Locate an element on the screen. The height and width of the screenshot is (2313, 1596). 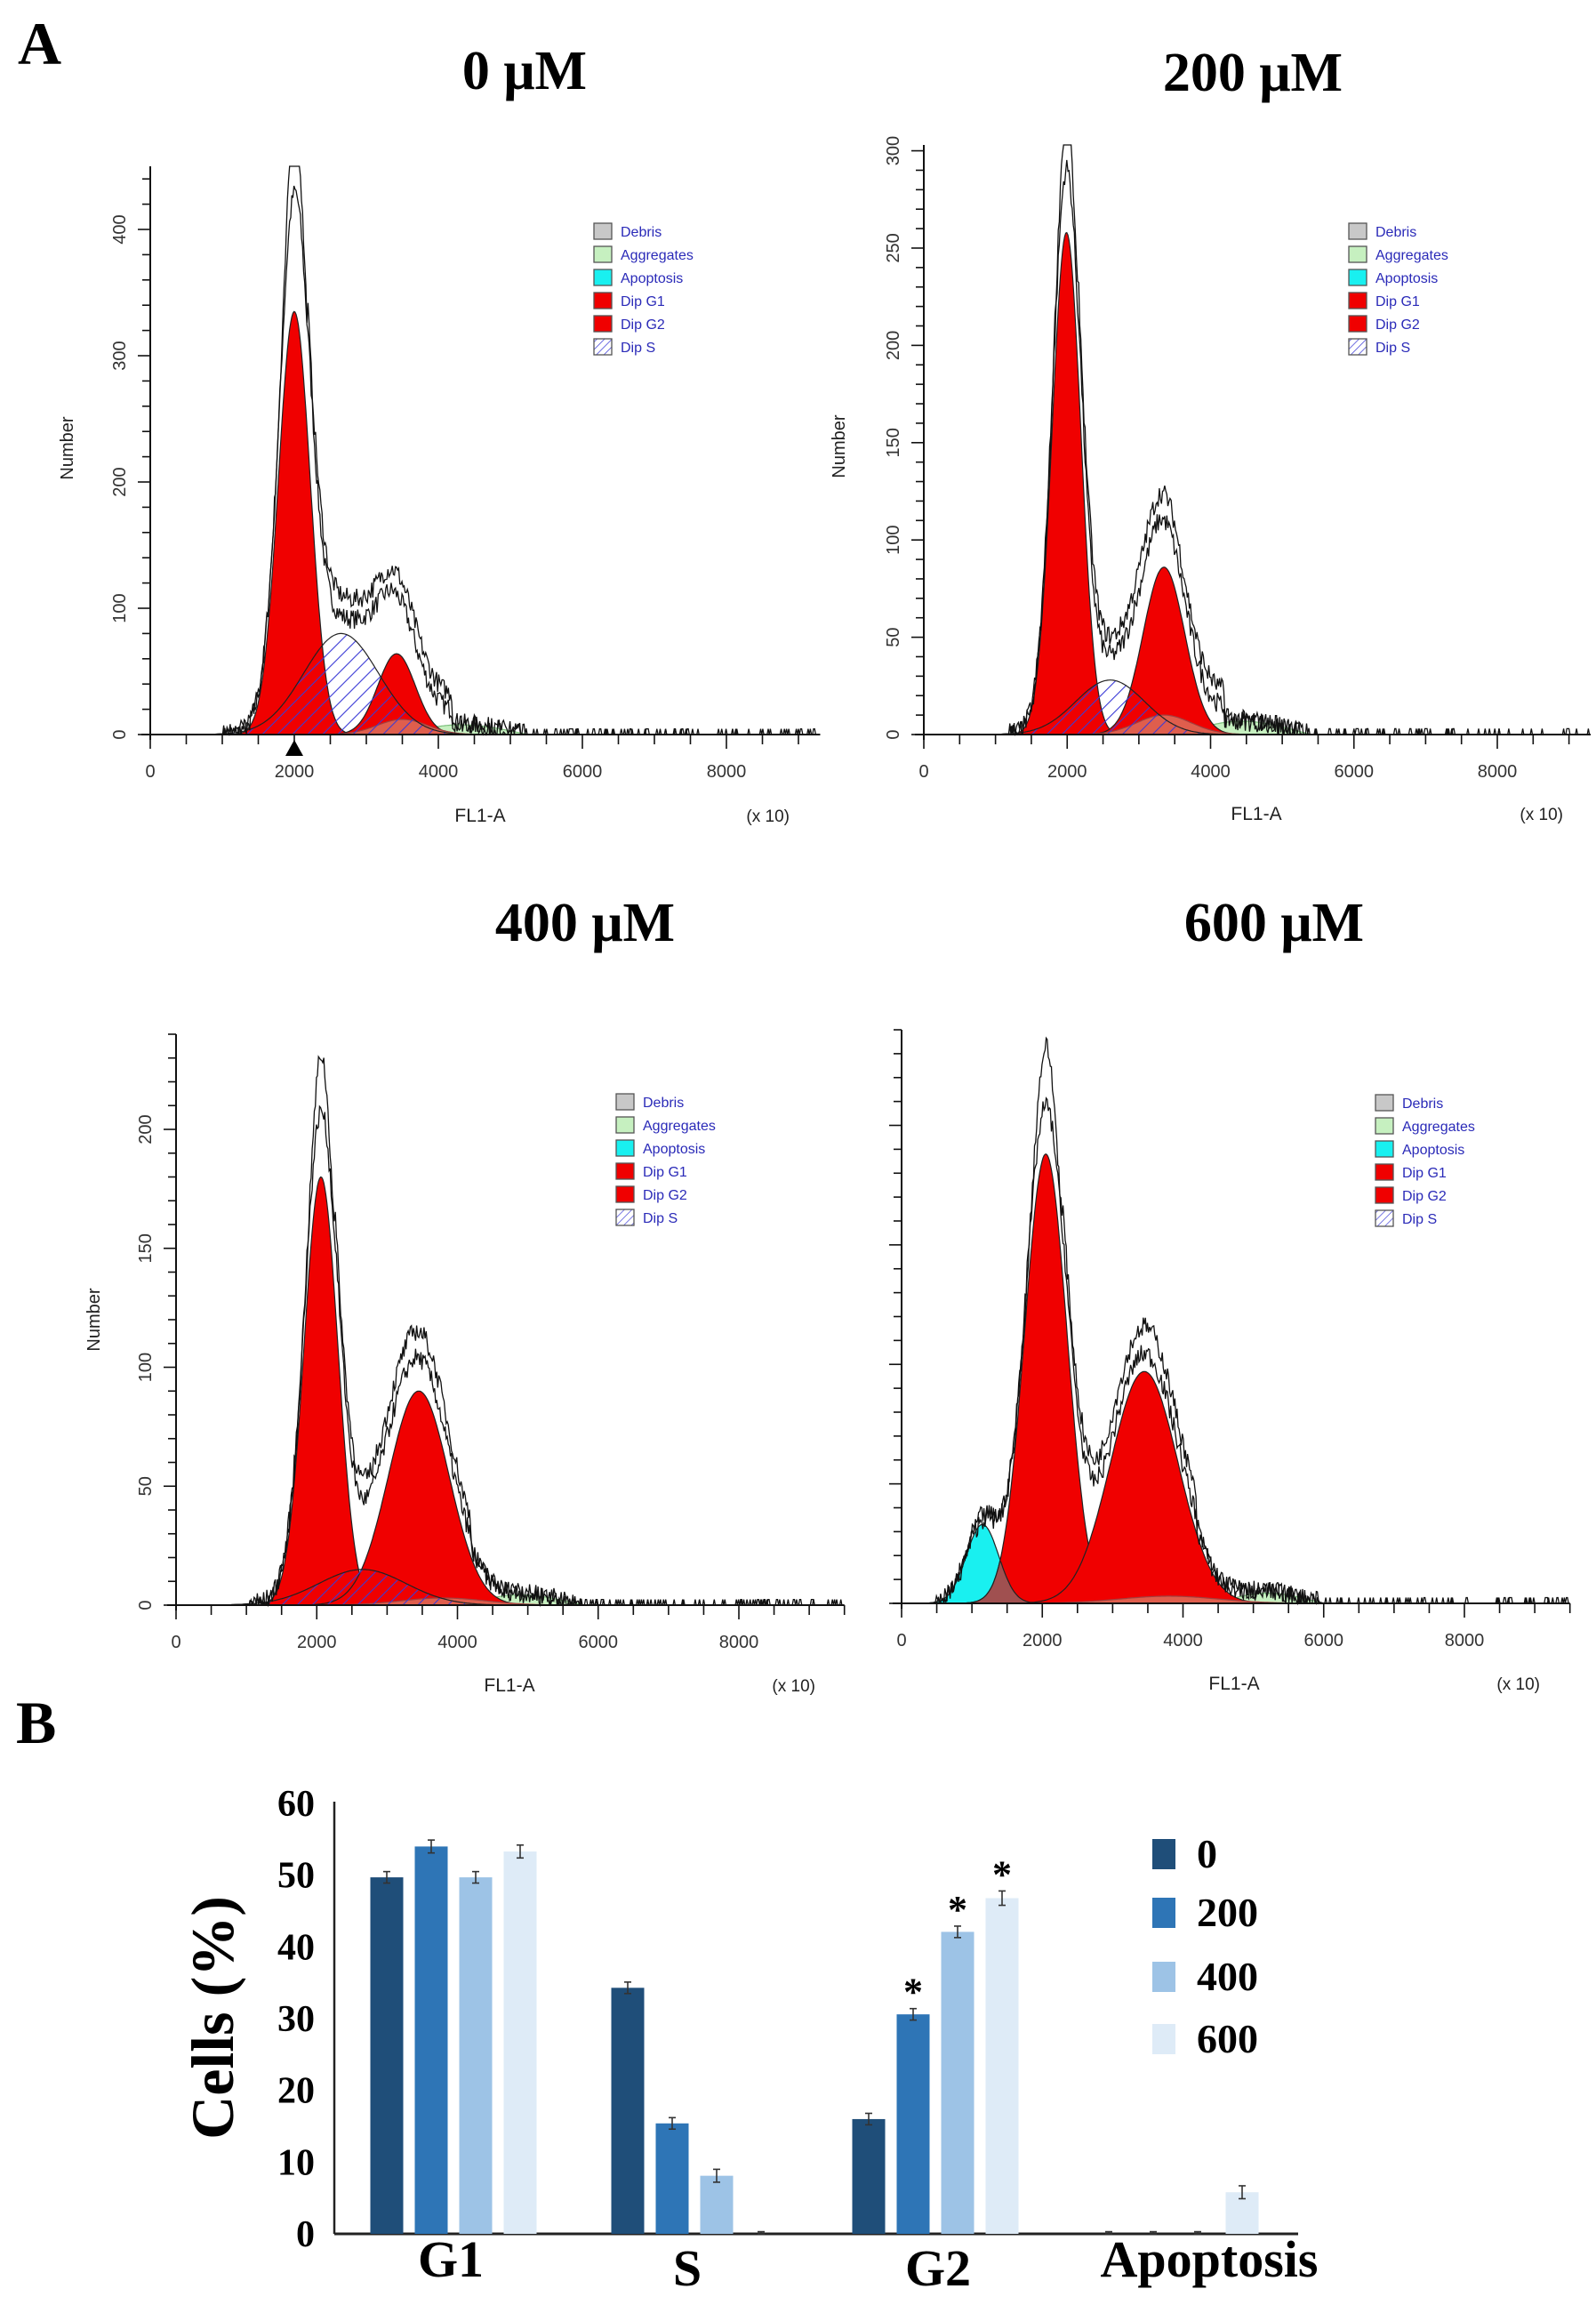
bar-y-tick-label: 60 is located at coordinates (296, 1804).